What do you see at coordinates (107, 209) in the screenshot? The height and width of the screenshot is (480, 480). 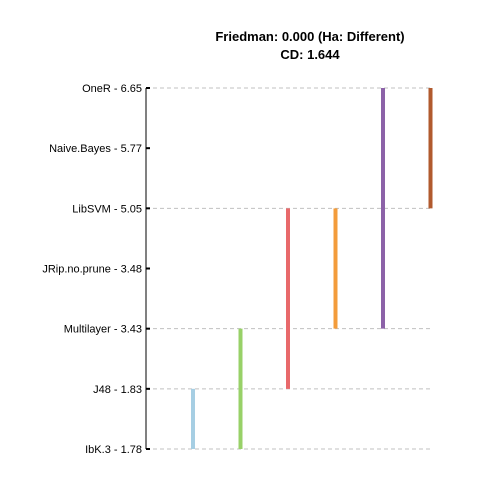 I see `method-label: LibSVM - 5.05` at bounding box center [107, 209].